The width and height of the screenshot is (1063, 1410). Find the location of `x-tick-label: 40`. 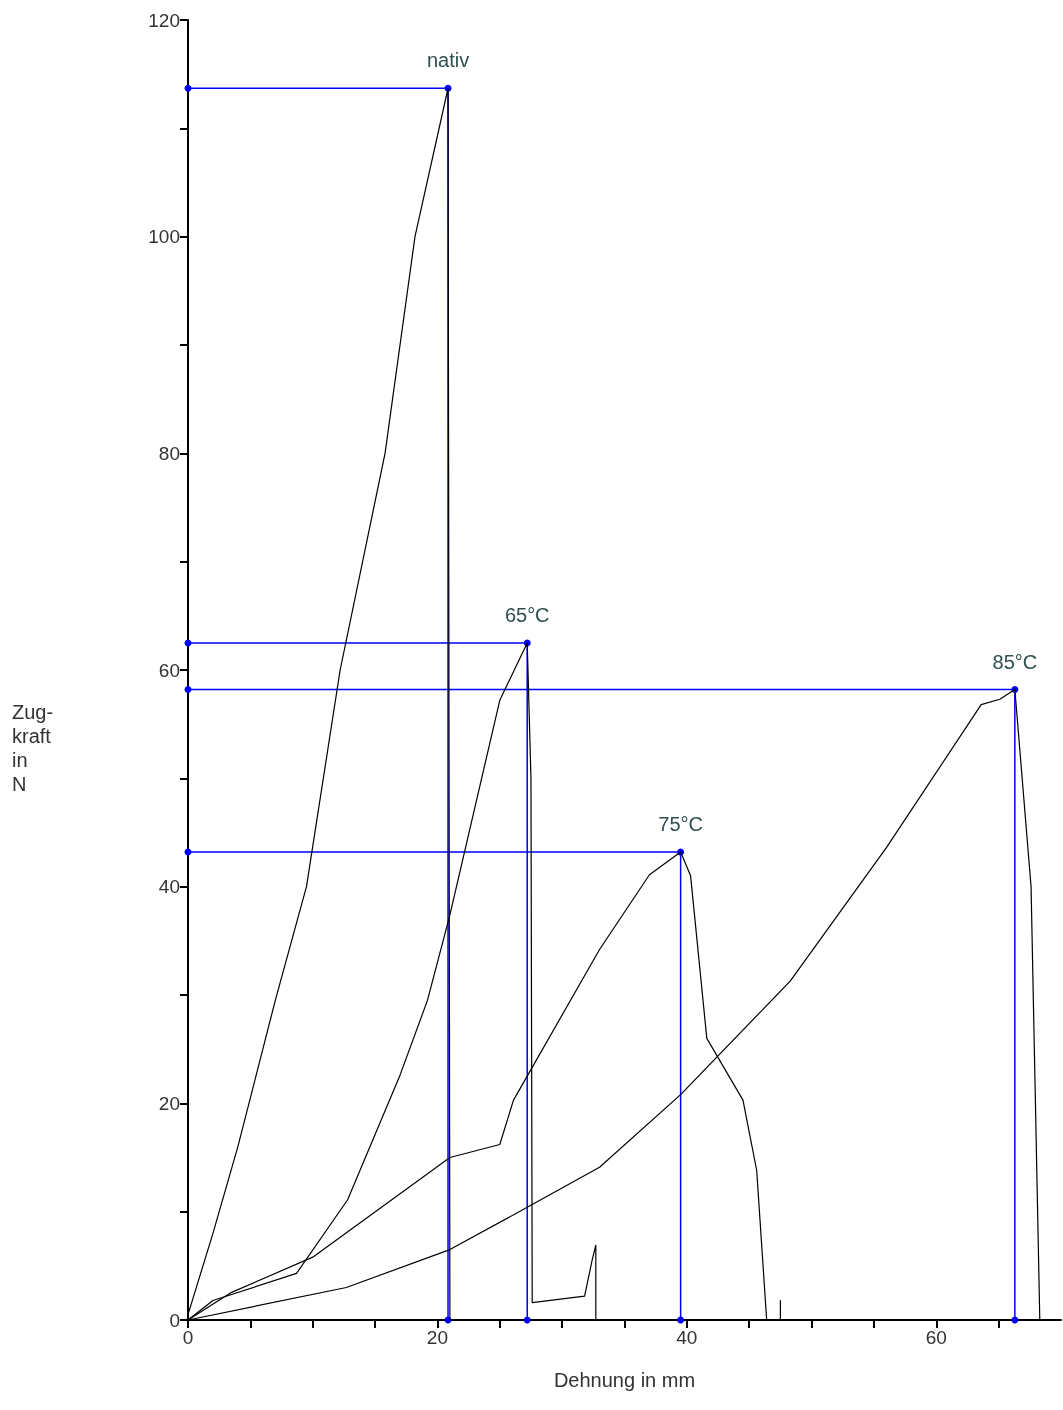

x-tick-label: 40 is located at coordinates (687, 1337).